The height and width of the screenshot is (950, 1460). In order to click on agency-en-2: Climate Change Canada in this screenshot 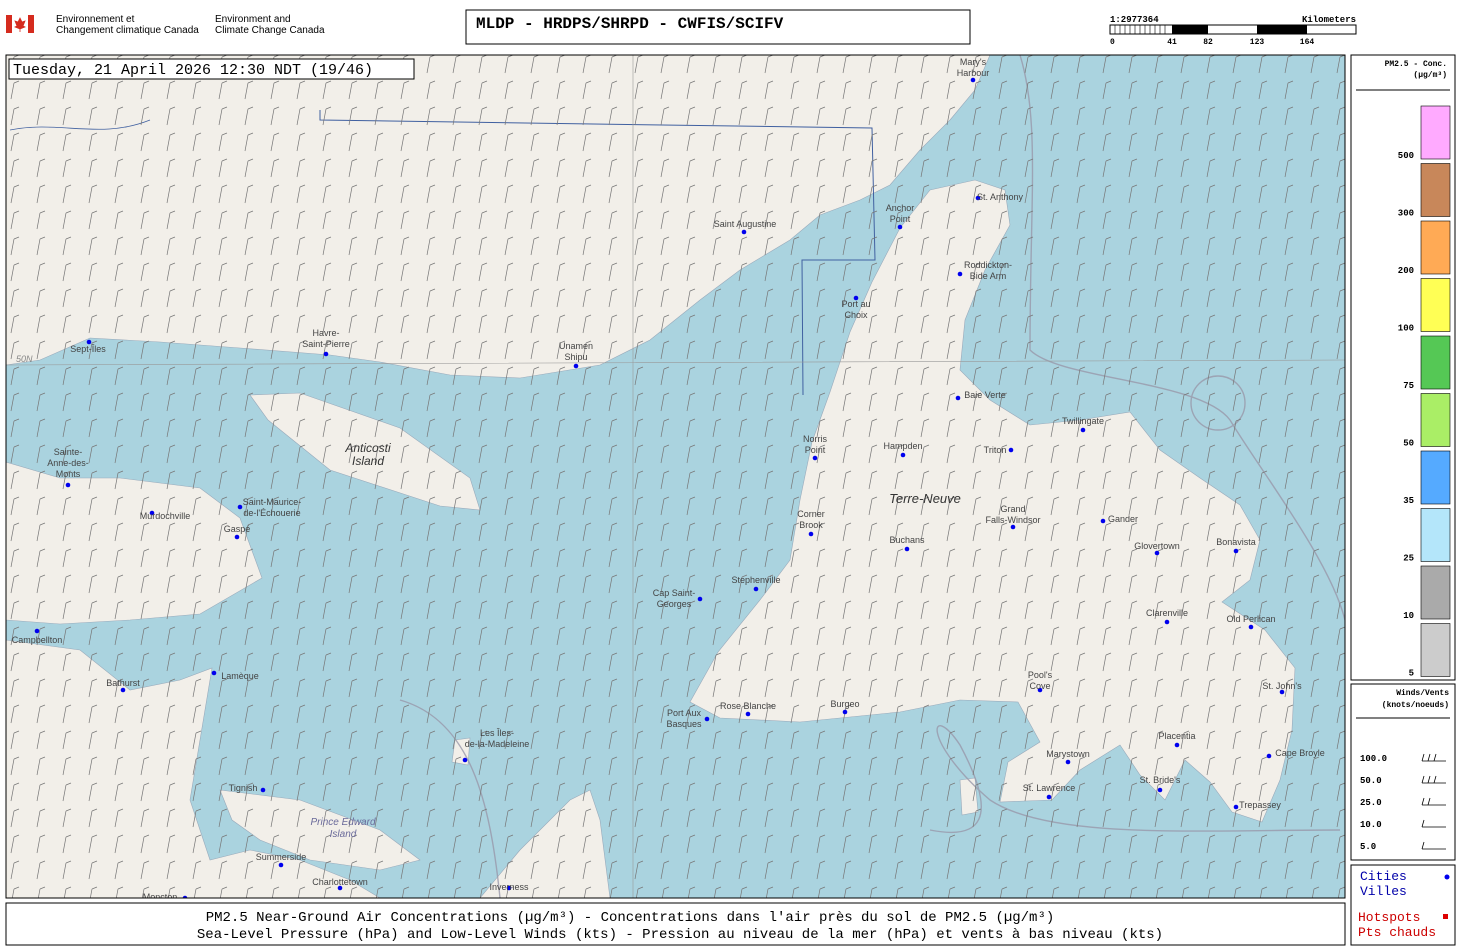, I will do `click(270, 30)`.